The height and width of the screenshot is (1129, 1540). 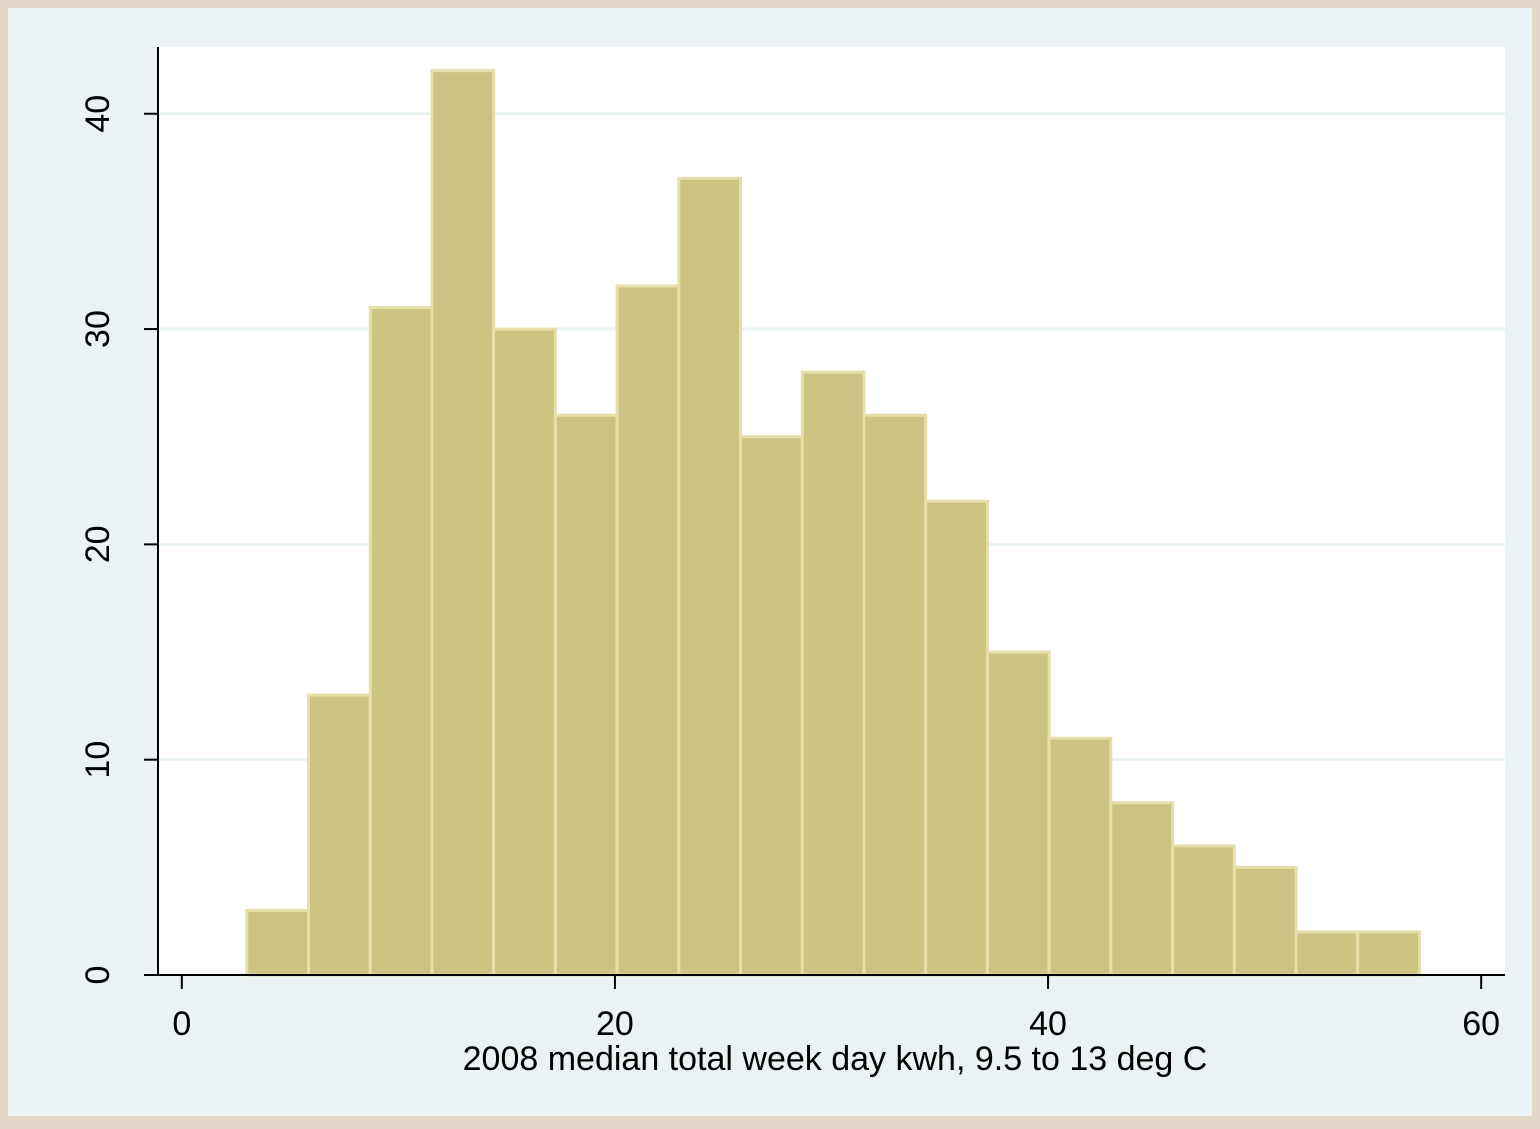 I want to click on x-tick-label: 60, so click(x=1481, y=1024).